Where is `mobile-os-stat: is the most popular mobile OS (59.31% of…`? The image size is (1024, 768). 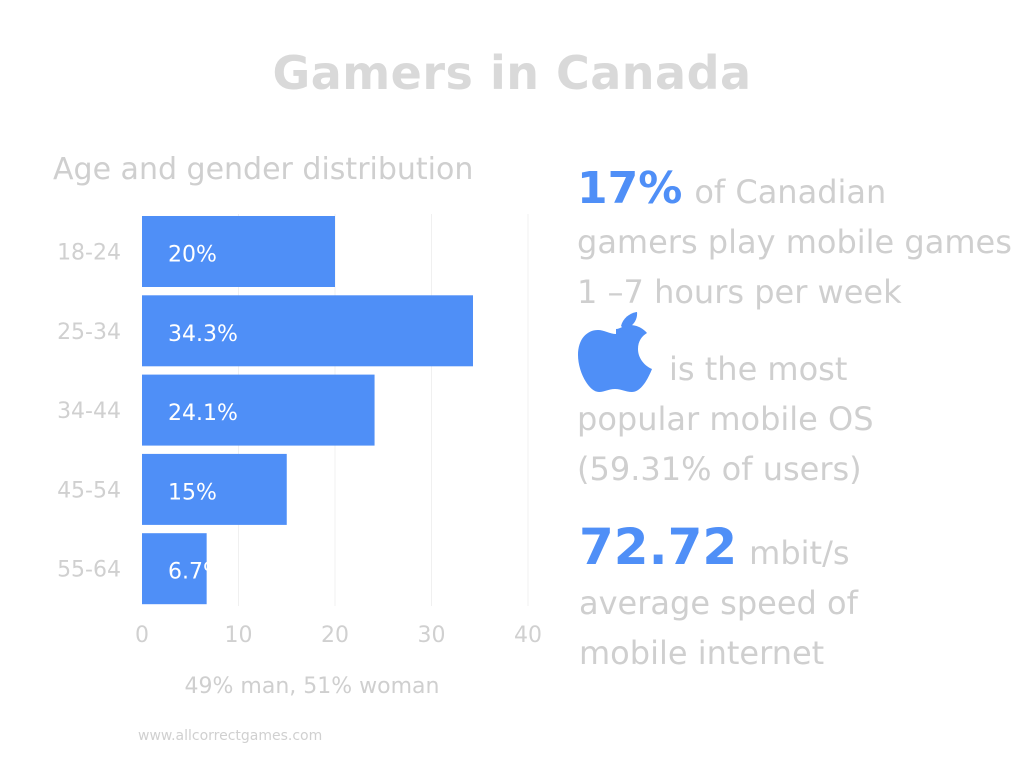
mobile-os-stat: is the most popular mobile OS (59.31% of… is located at coordinates (725, 403).